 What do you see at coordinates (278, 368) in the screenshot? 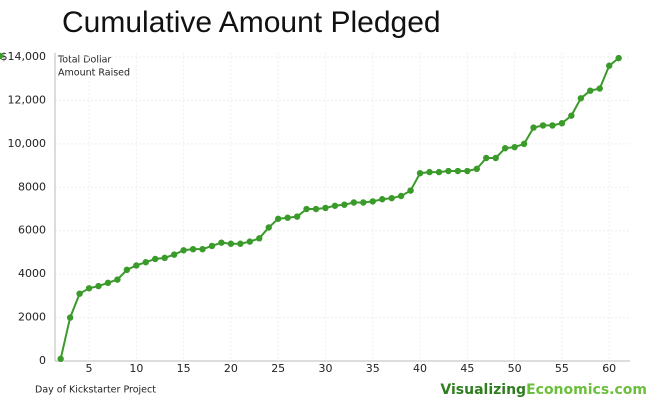
I see `x-tick-label: 25` at bounding box center [278, 368].